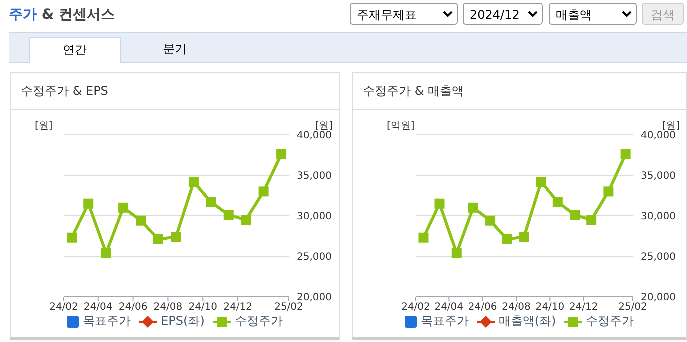 Image resolution: width=687 pixels, height=342 pixels. I want to click on legend-label: 매출액(좌), so click(527, 321).